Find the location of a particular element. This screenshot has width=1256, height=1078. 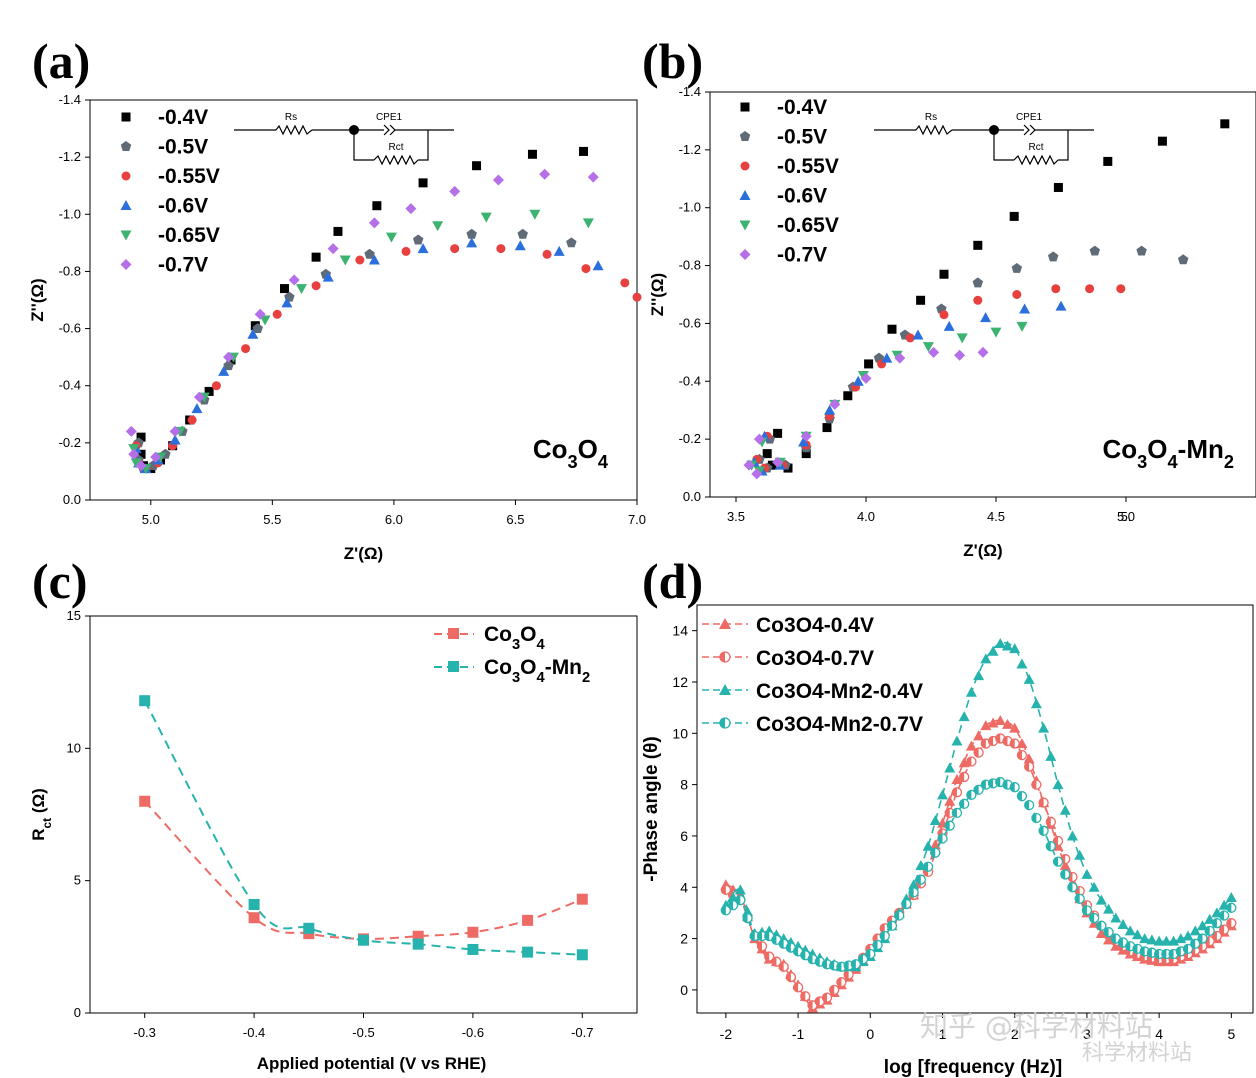

a-legend-marker is located at coordinates (126, 117).